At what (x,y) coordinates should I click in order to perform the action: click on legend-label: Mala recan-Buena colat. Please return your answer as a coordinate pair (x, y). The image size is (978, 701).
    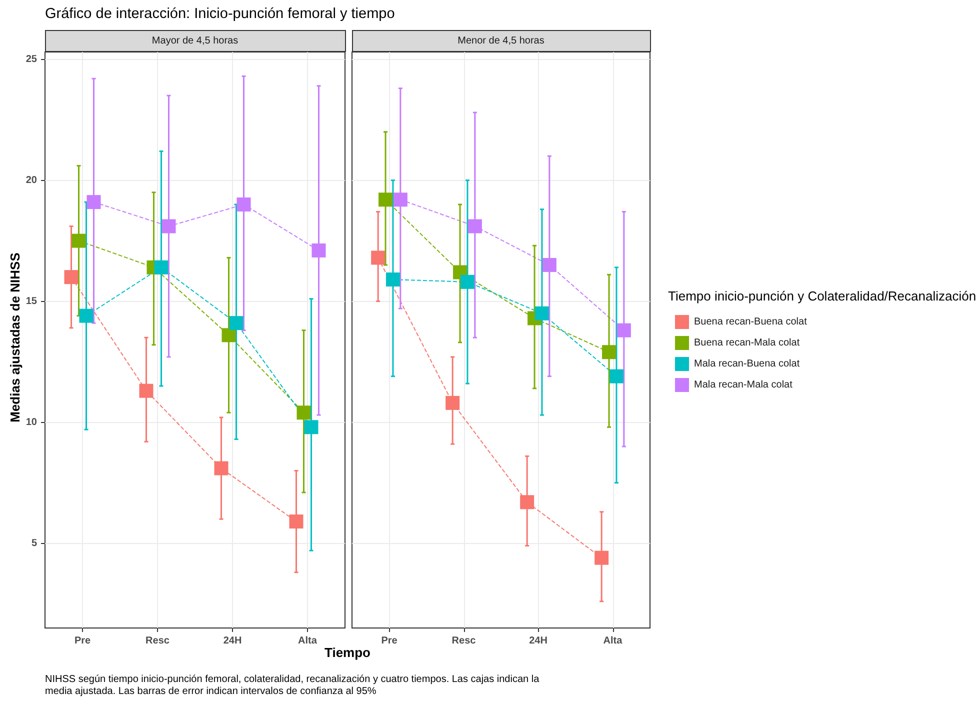
    Looking at the image, I should click on (747, 364).